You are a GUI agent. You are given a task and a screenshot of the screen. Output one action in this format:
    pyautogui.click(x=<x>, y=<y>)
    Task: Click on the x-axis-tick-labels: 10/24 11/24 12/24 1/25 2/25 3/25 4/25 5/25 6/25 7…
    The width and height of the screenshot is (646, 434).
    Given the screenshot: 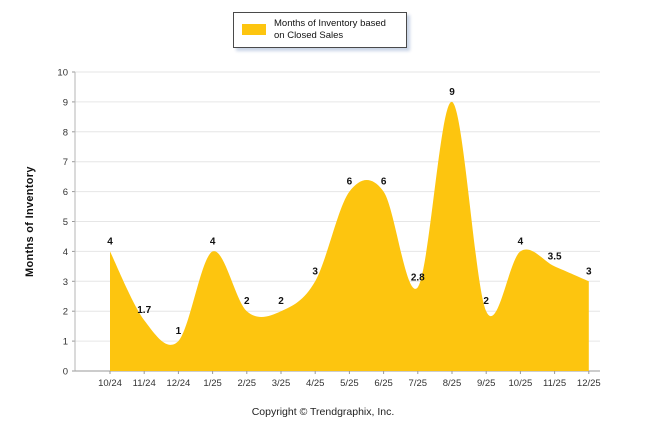 What is the action you would take?
    pyautogui.click(x=349, y=380)
    